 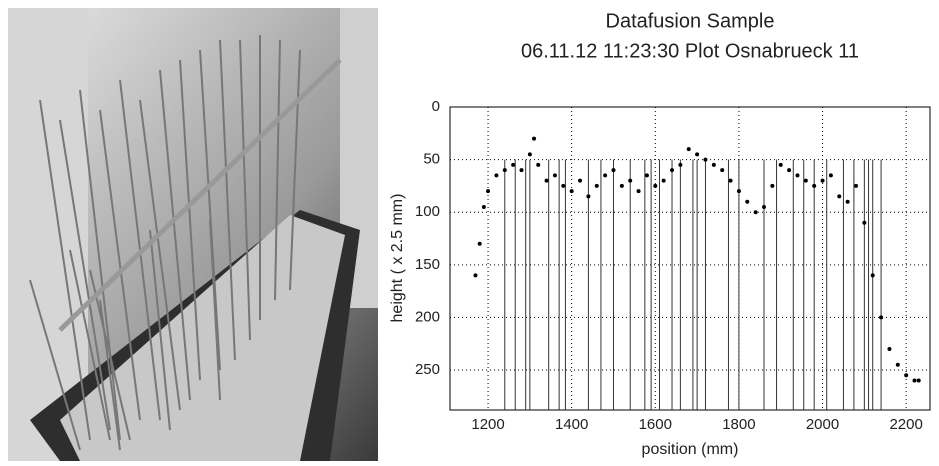 I want to click on y-tick-label: 50, so click(x=431, y=159).